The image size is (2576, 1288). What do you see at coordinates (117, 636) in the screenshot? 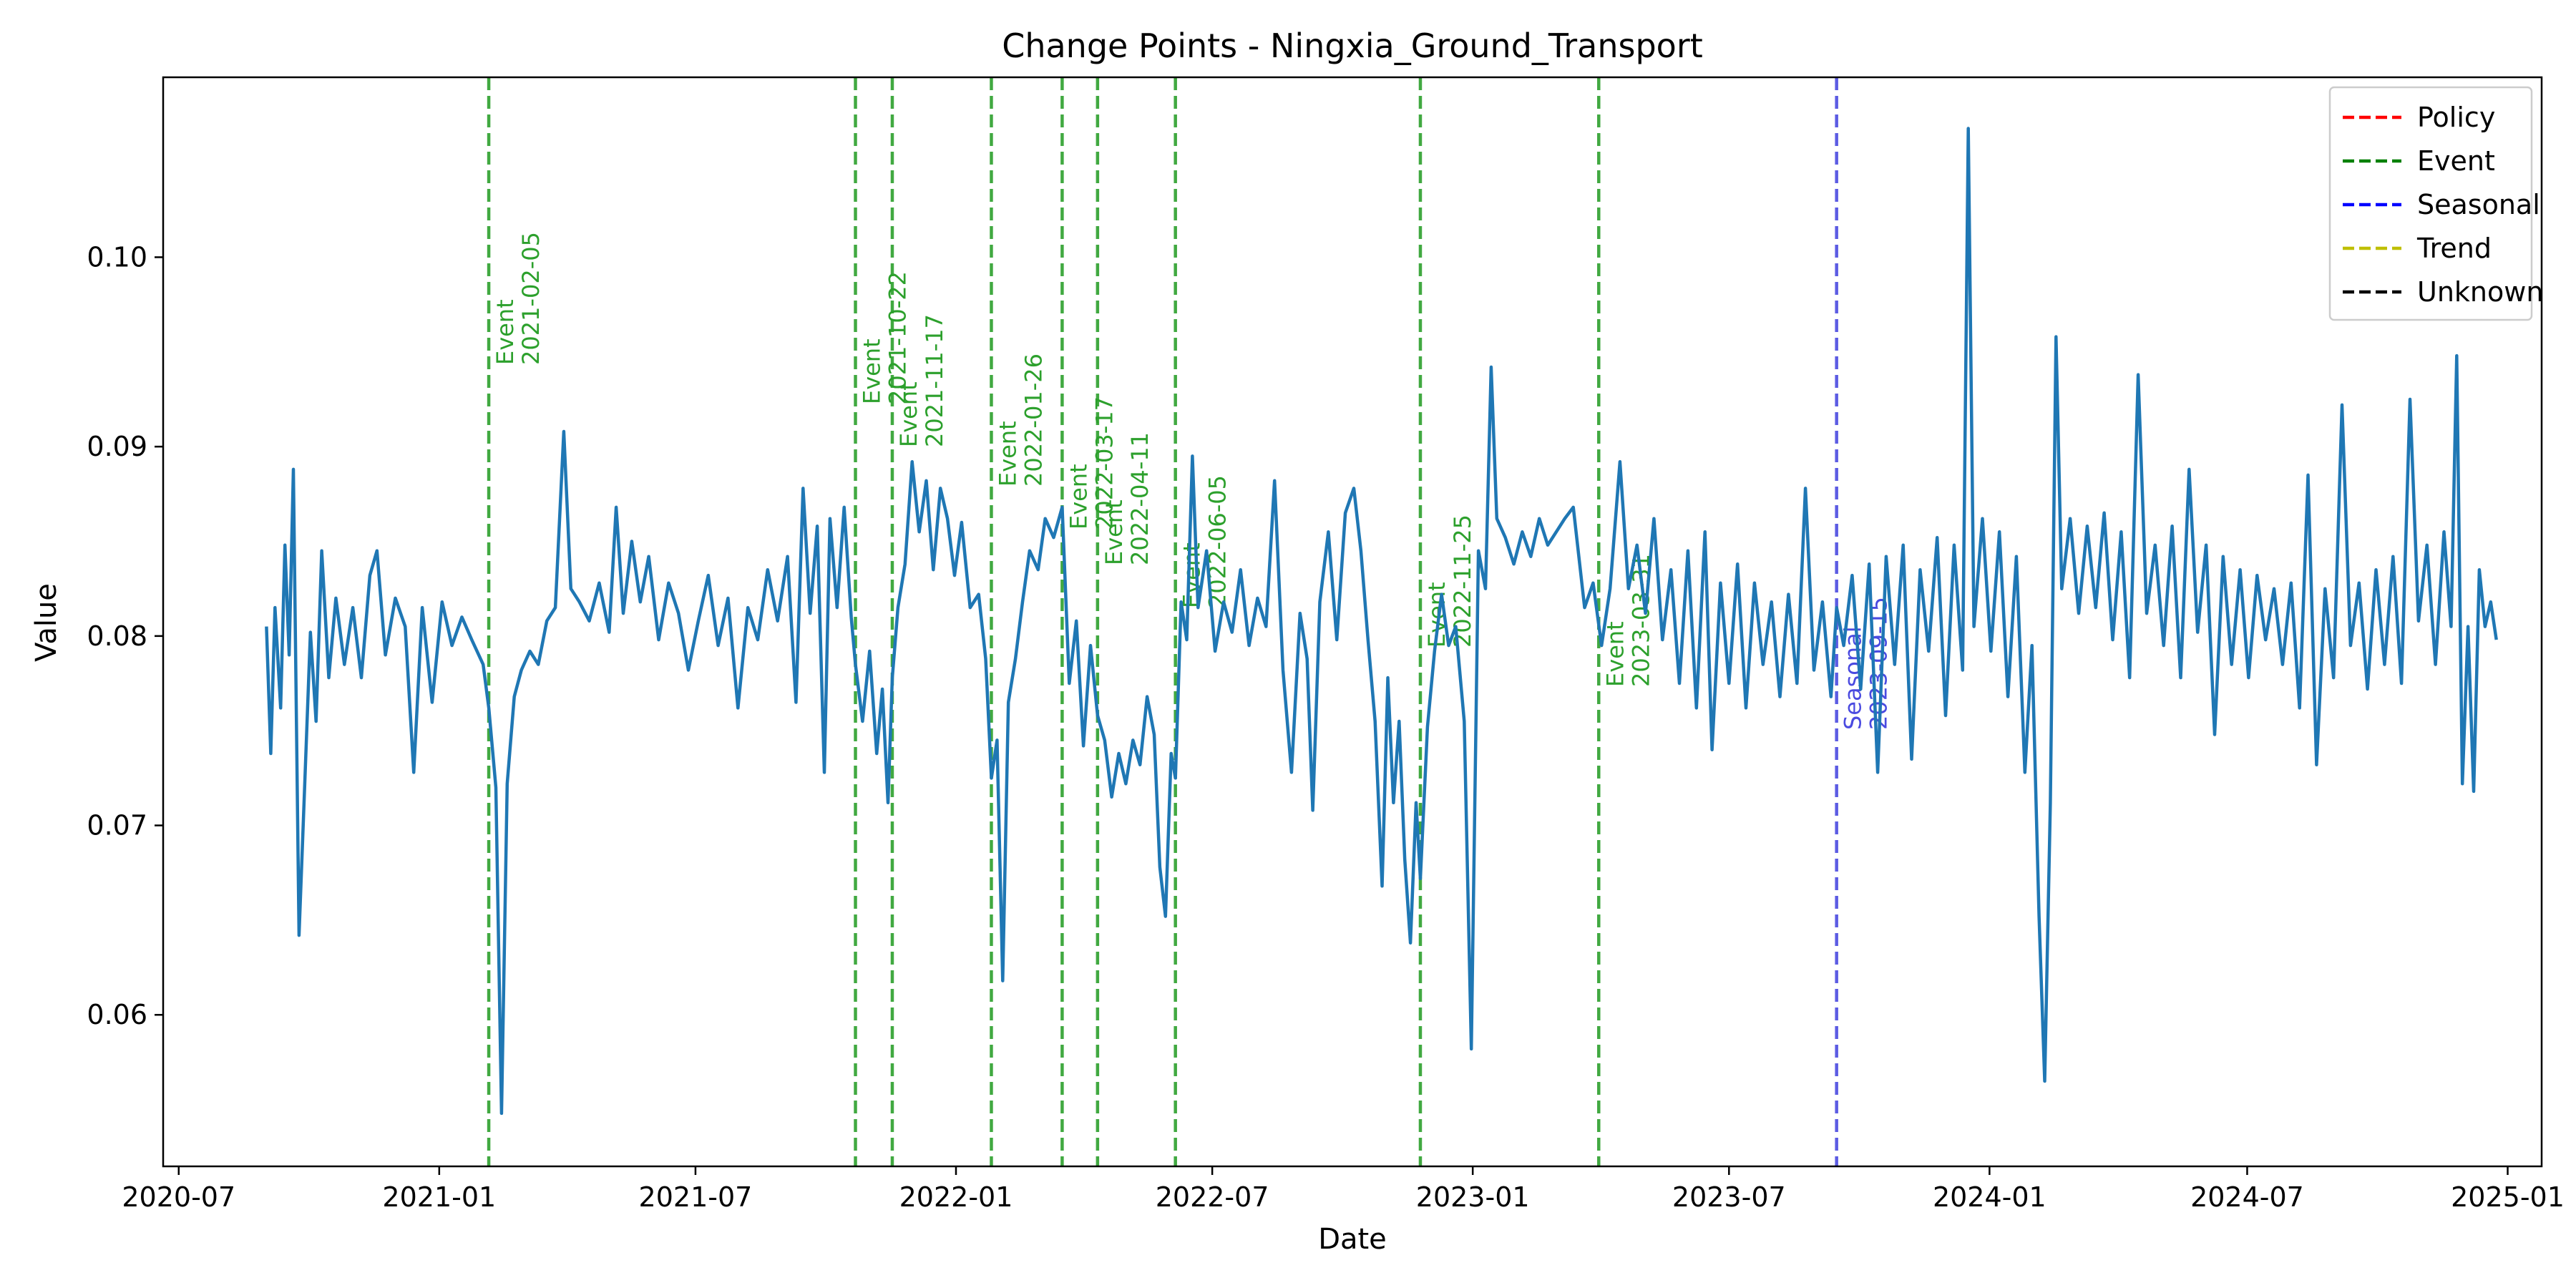
I see `y-tick-label: 0.08` at bounding box center [117, 636].